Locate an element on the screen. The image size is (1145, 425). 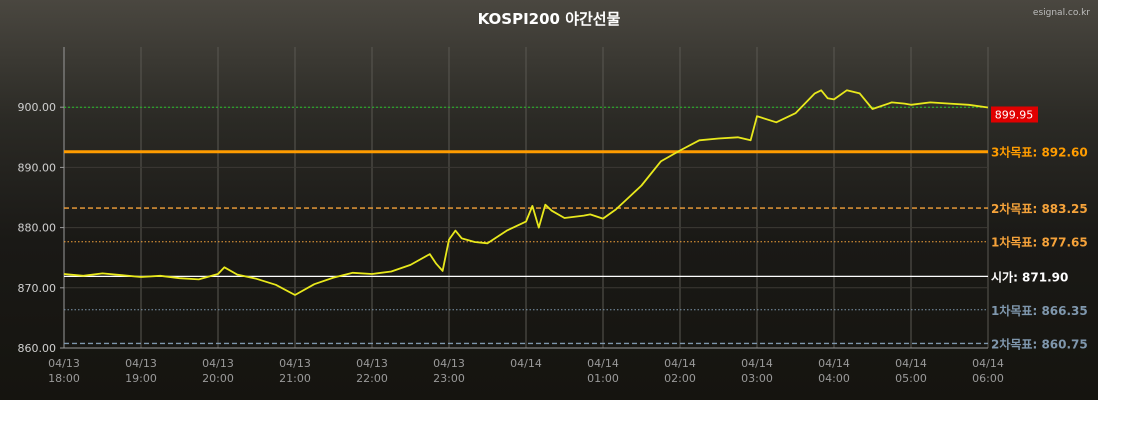
chart-title: KOSPI200 야간선물 is located at coordinates (549, 19).